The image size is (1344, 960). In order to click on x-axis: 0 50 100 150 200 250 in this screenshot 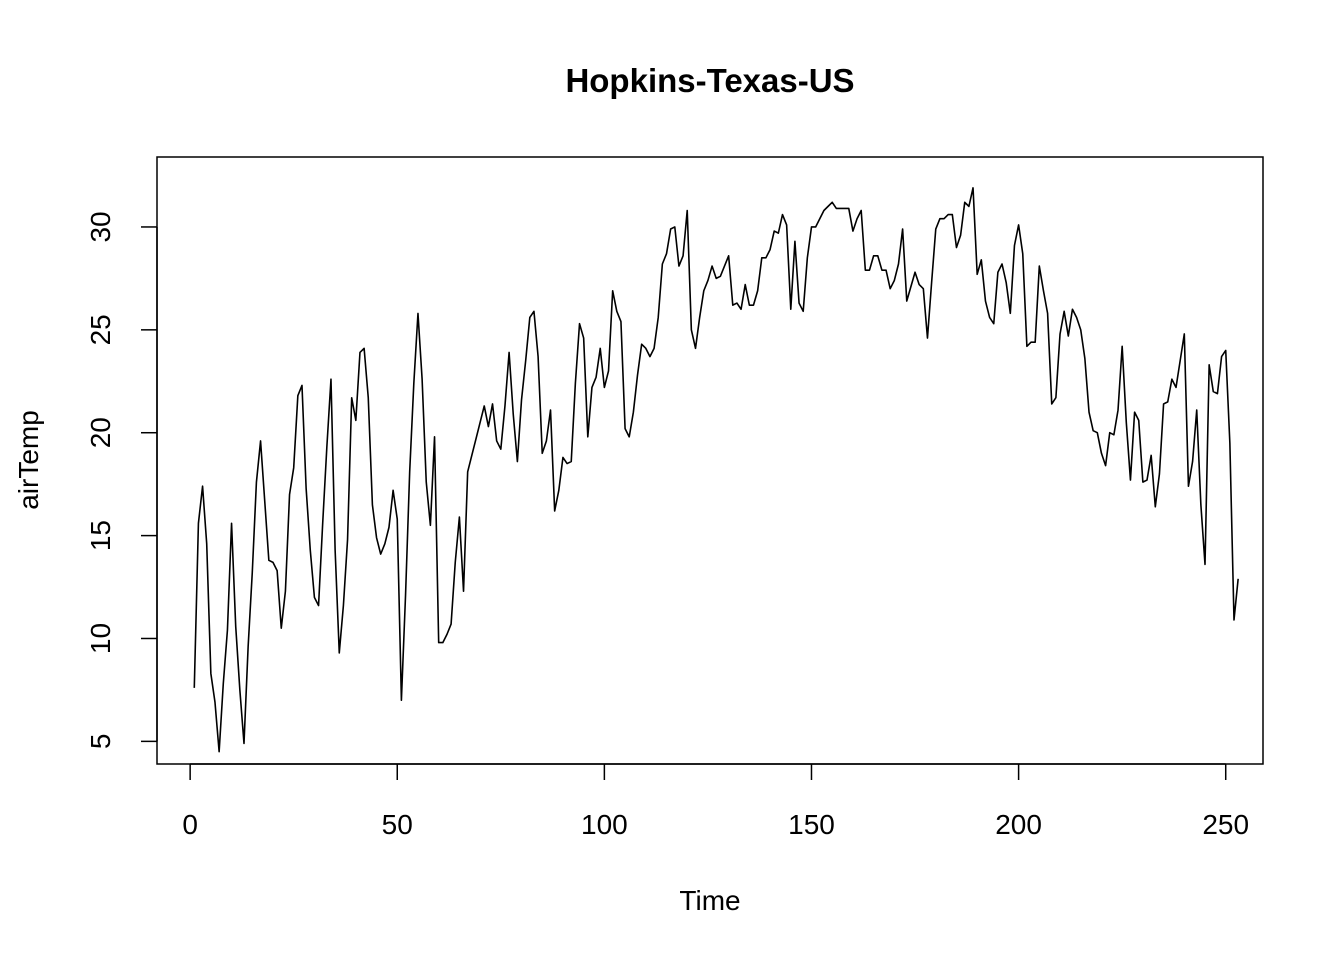, I will do `click(715, 801)`.